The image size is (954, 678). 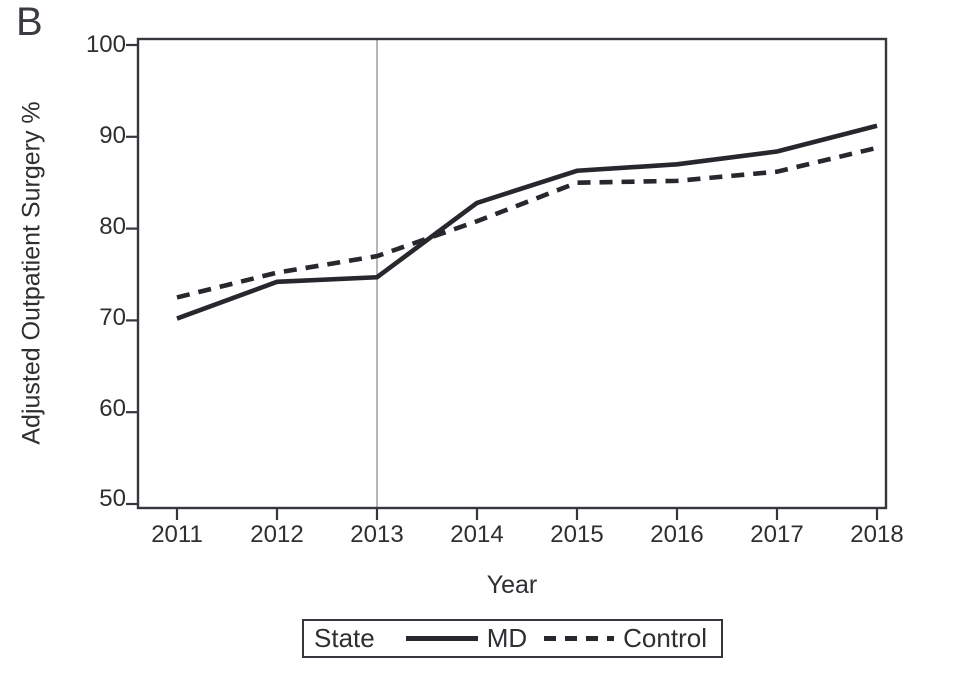 What do you see at coordinates (112, 226) in the screenshot?
I see `y-tick-label: 80` at bounding box center [112, 226].